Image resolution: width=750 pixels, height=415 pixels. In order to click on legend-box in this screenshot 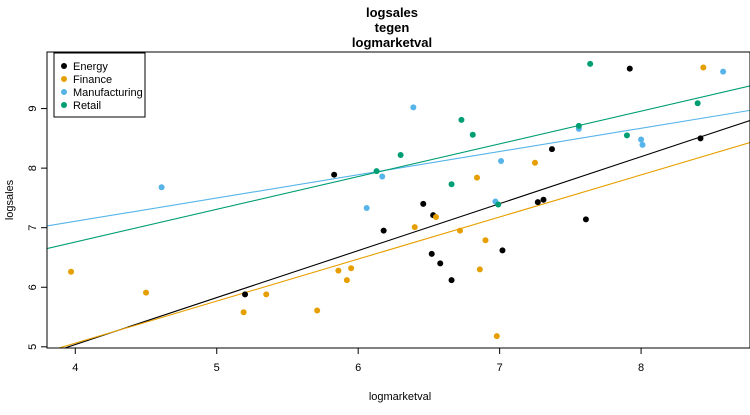, I will do `click(99, 85)`.